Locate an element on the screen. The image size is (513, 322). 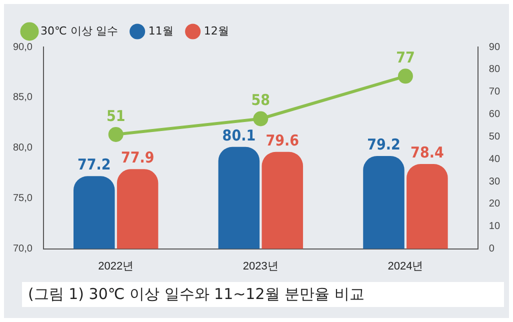
x-tick-label: 2022년 is located at coordinates (116, 266).